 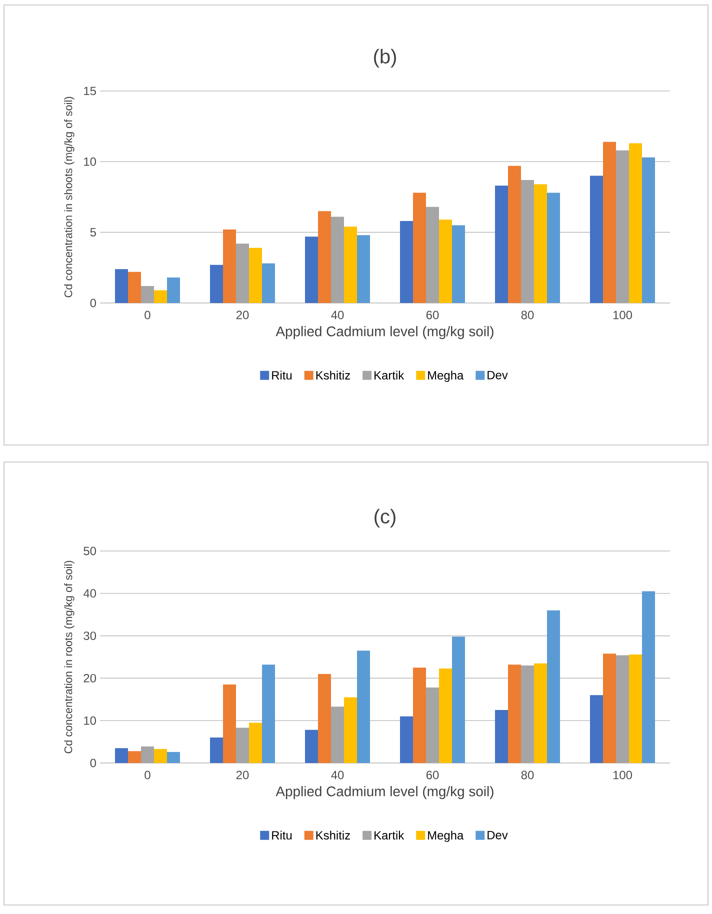 What do you see at coordinates (90, 91) in the screenshot?
I see `y-tick-label: 15` at bounding box center [90, 91].